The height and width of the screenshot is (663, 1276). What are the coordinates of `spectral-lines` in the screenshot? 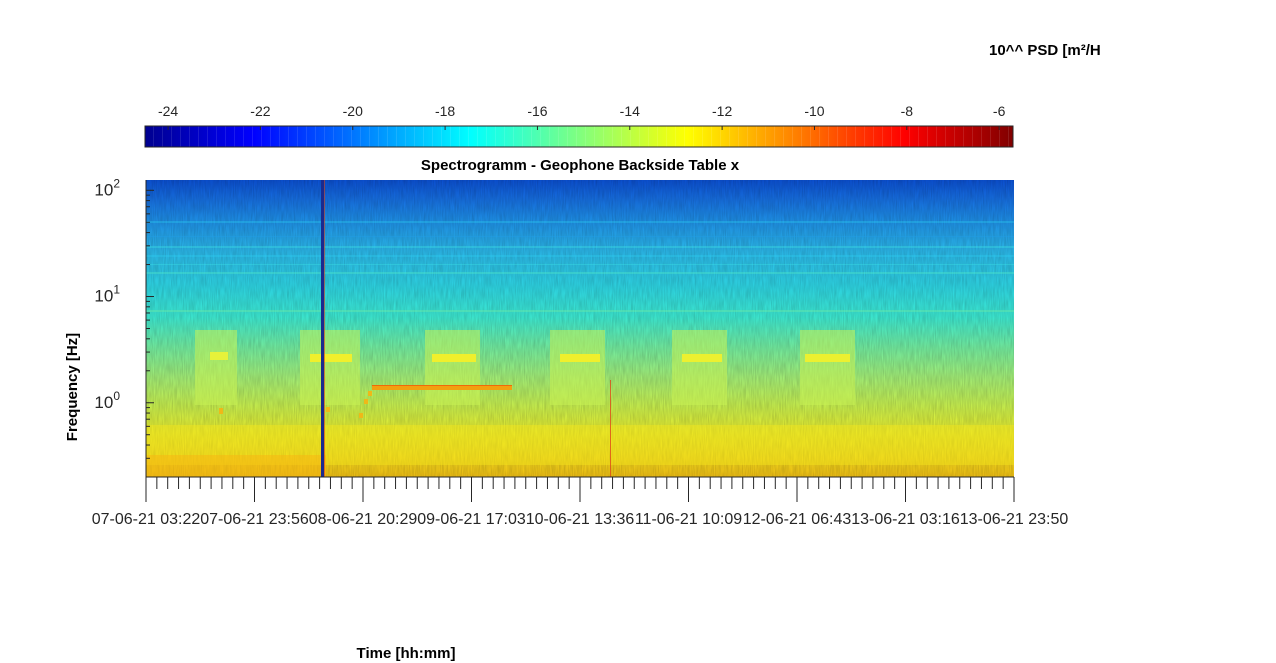 It's located at (580, 266).